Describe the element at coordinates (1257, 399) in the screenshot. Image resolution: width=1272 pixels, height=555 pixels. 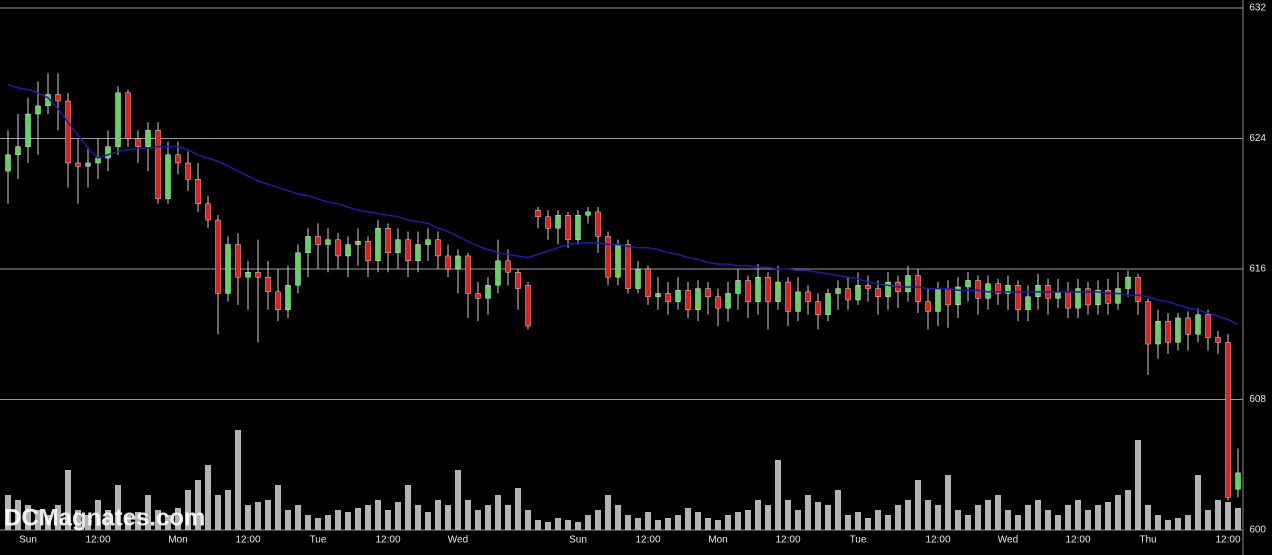
I see `y-tick-label: 608` at that location.